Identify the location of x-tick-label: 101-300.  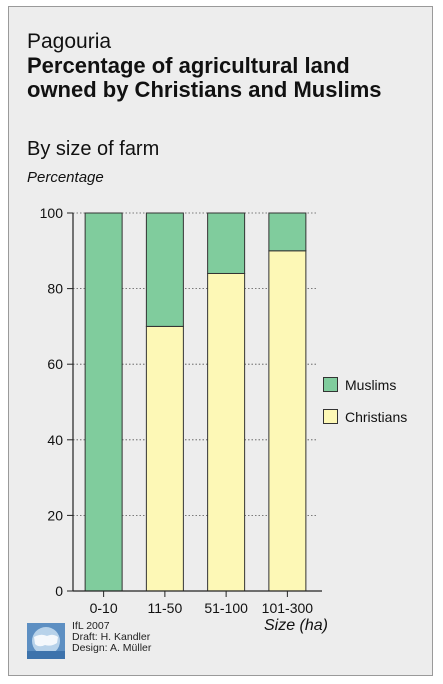
(288, 608).